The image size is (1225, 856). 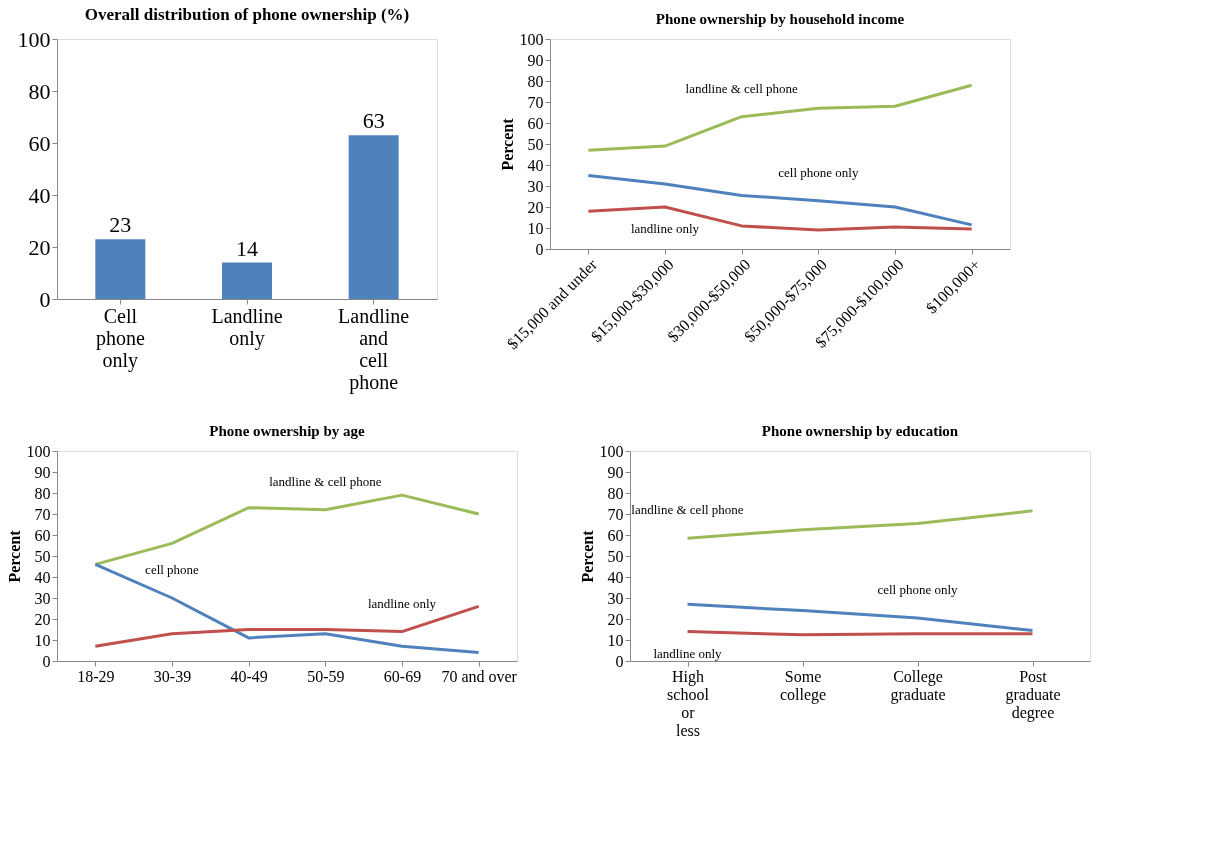 What do you see at coordinates (96, 676) in the screenshot?
I see `x-tick-label: 18-29` at bounding box center [96, 676].